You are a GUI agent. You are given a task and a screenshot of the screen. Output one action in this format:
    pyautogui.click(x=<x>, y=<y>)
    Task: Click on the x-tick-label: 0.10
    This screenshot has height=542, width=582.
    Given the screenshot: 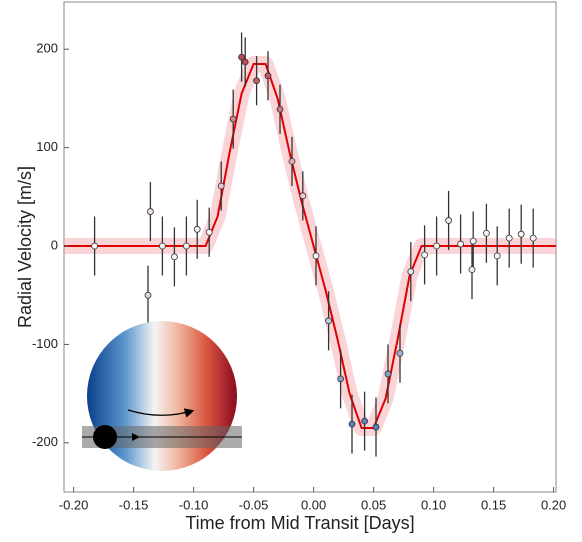 What is the action you would take?
    pyautogui.click(x=433, y=504)
    